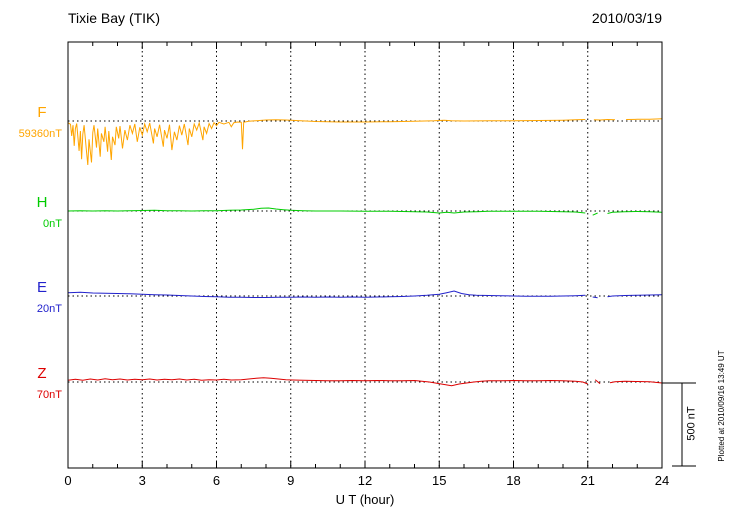 The image size is (730, 520). What do you see at coordinates (142, 480) in the screenshot?
I see `x-tick-label-3: 3` at bounding box center [142, 480].